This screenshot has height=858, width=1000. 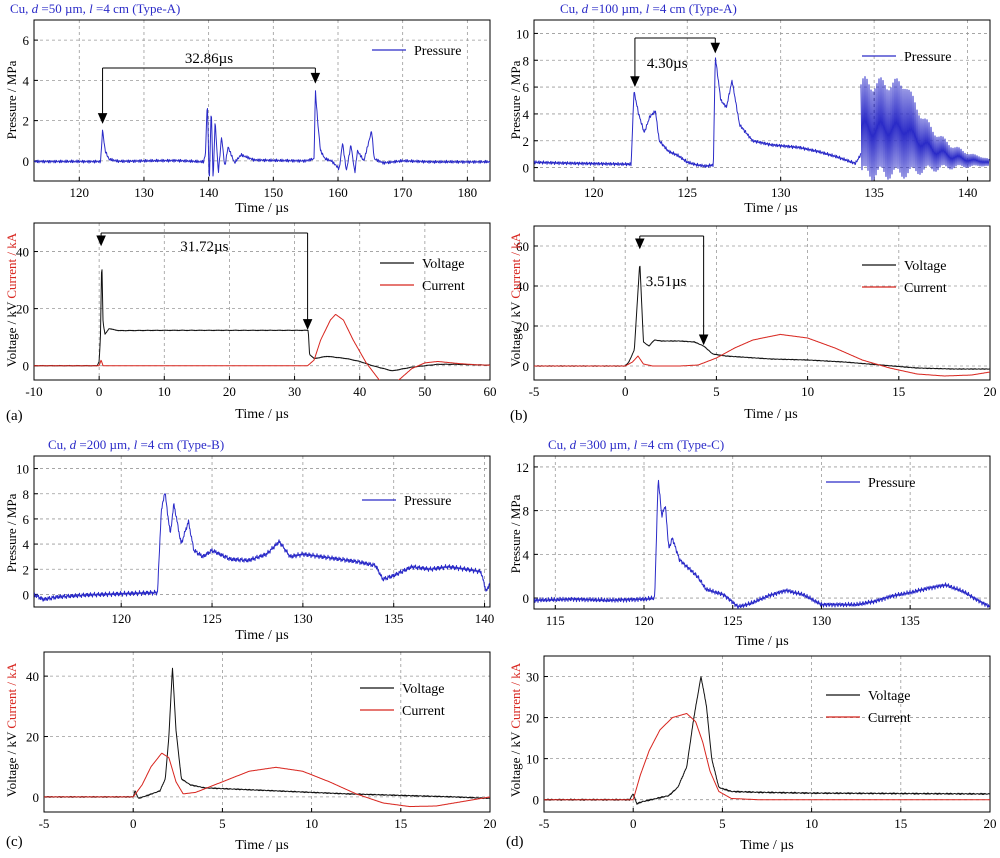 I want to click on y-tick-label: 60, so click(x=522, y=246).